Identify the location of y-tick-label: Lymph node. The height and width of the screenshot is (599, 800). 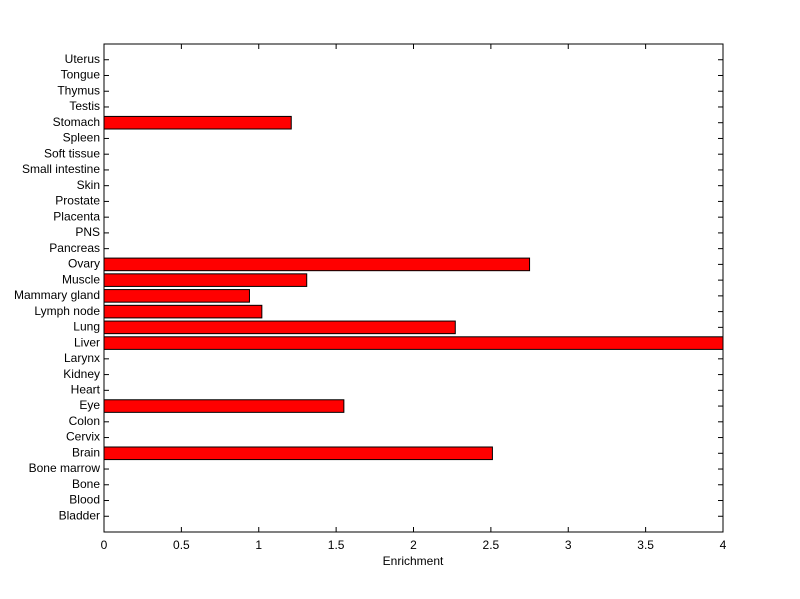
(67, 311).